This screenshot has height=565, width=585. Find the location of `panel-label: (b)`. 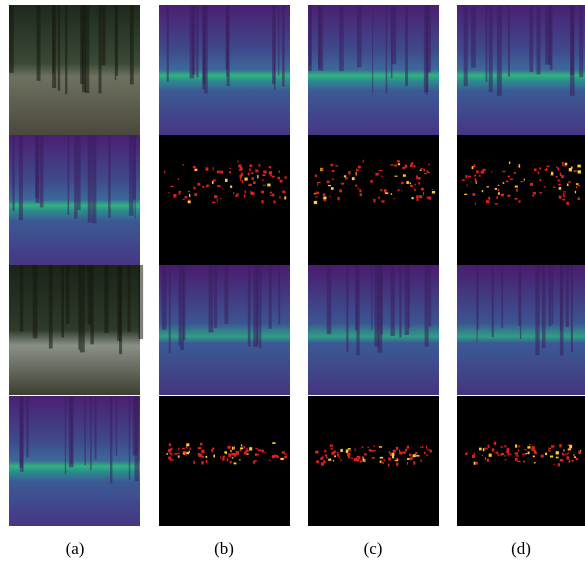

panel-label: (b) is located at coordinates (224, 548).